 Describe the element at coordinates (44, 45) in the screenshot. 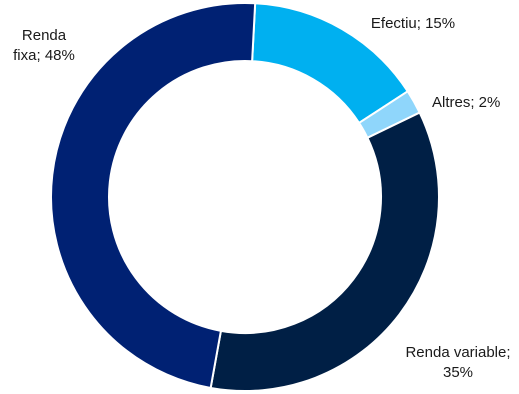

I see `label-renda-fixa: Renda fixa; 48%` at that location.